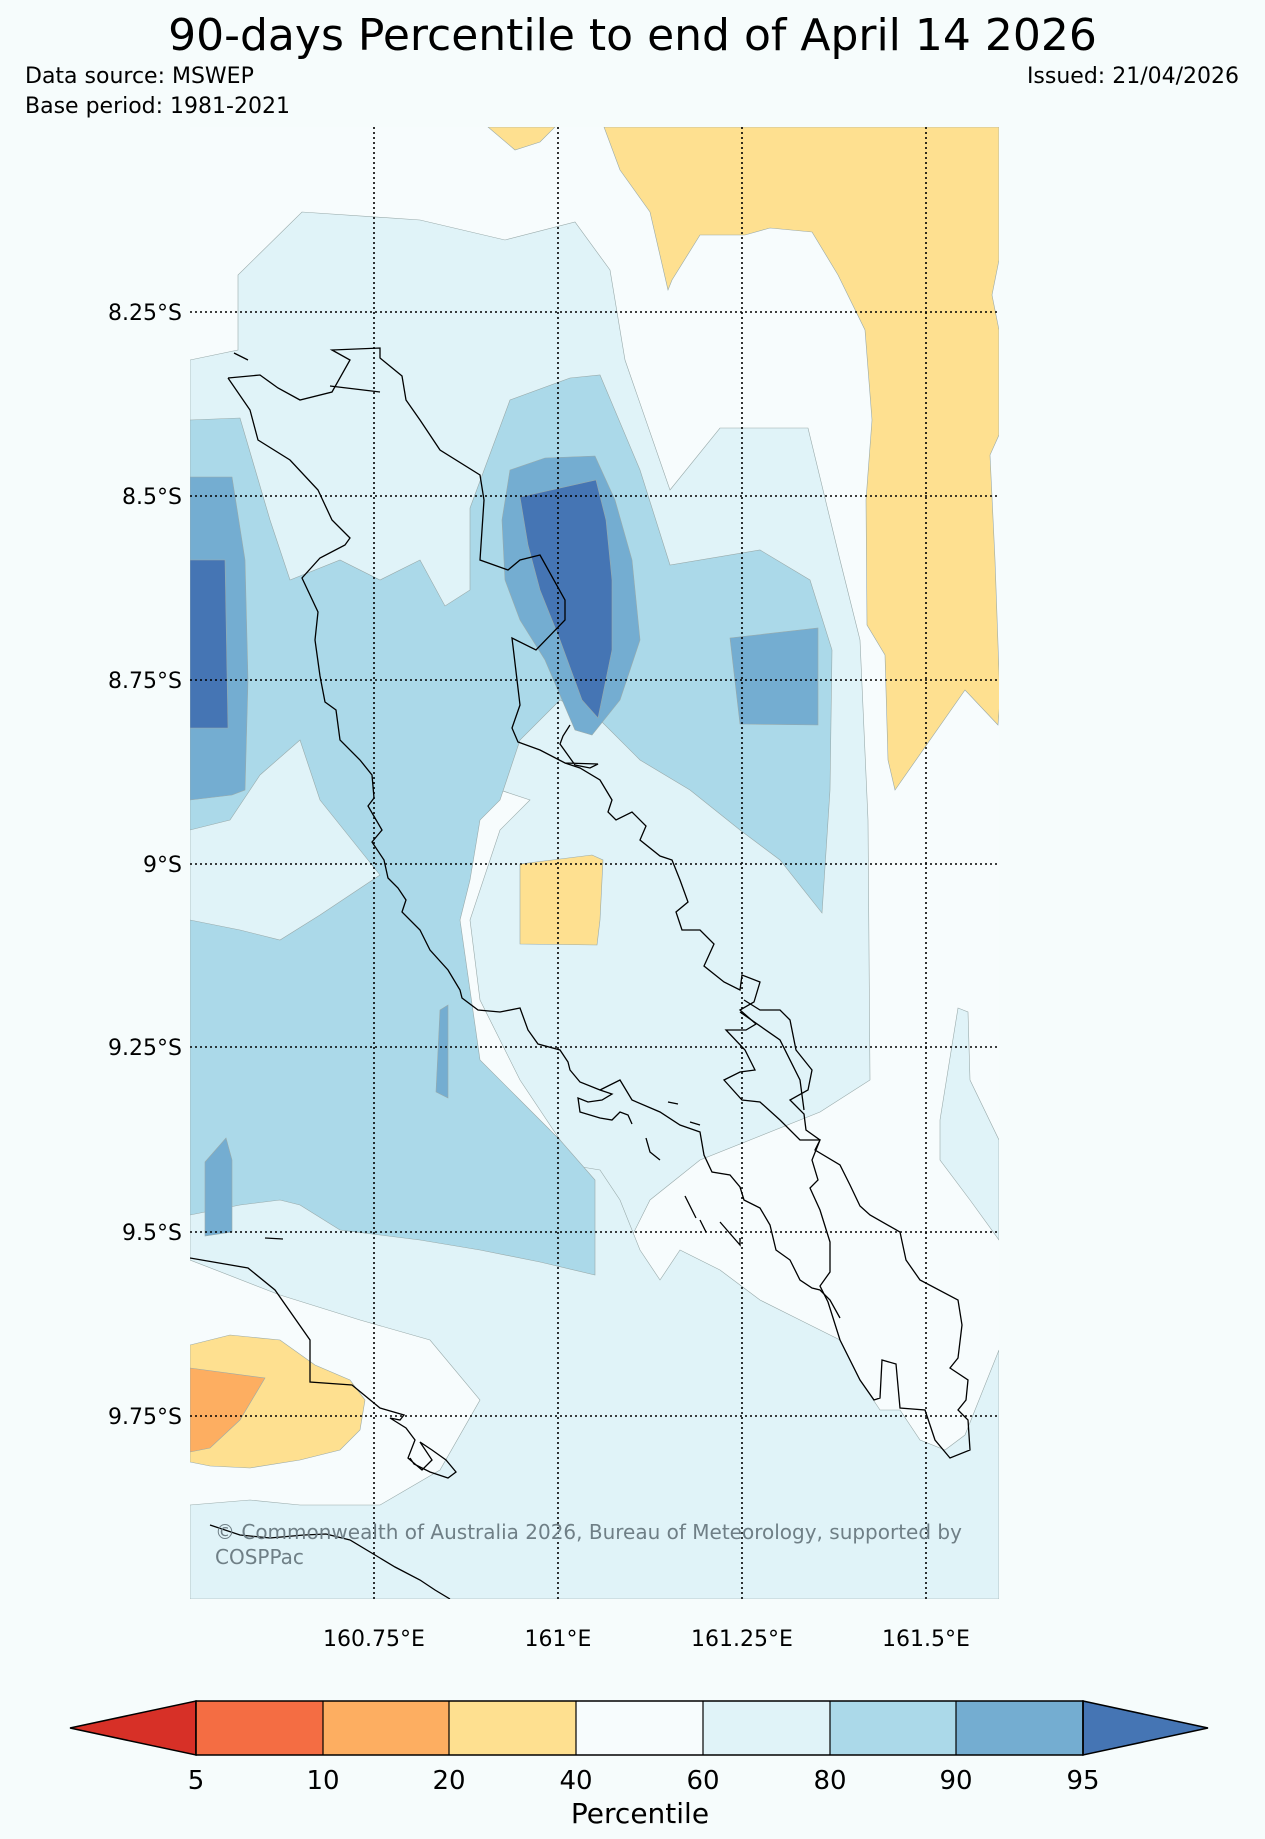 This screenshot has width=1265, height=1839. What do you see at coordinates (639, 1765) in the screenshot?
I see `colorbar: 5 10 20 40 60 80 90 95 Percentile` at bounding box center [639, 1765].